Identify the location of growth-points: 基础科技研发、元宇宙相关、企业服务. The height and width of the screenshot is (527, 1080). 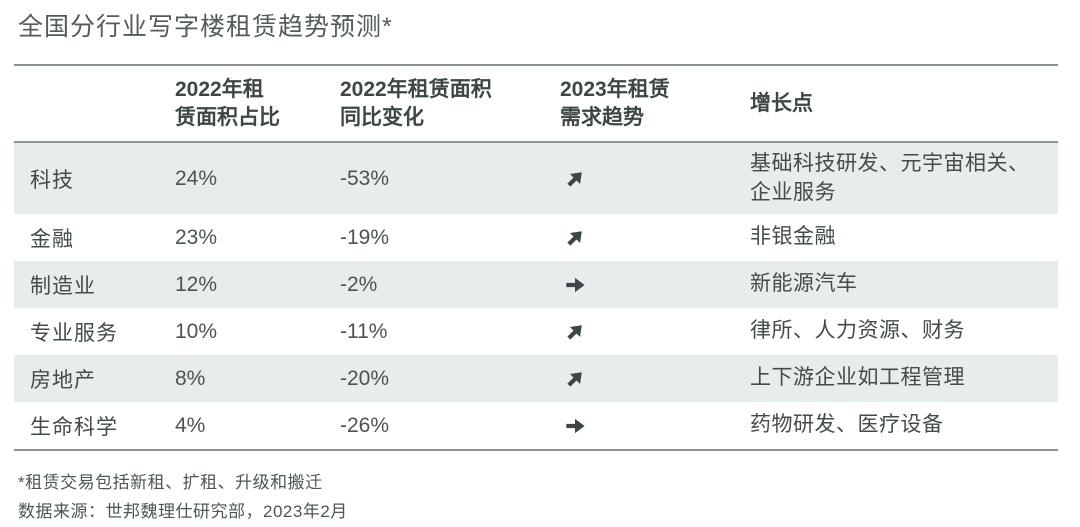
(890, 178).